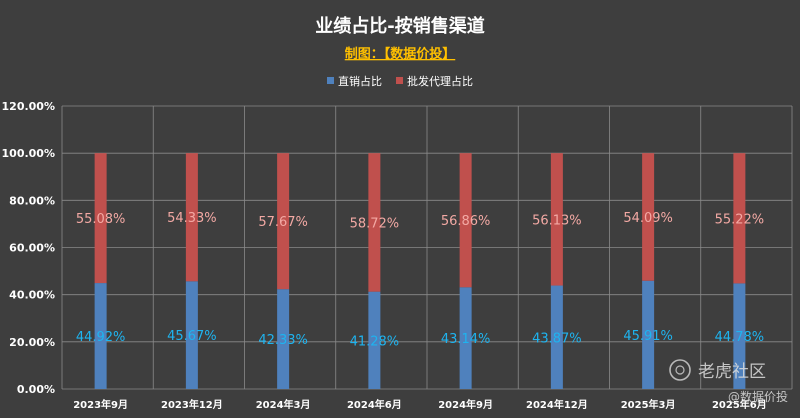 This screenshot has width=800, height=418. I want to click on x-tick-label: 2024年3月, so click(283, 404).